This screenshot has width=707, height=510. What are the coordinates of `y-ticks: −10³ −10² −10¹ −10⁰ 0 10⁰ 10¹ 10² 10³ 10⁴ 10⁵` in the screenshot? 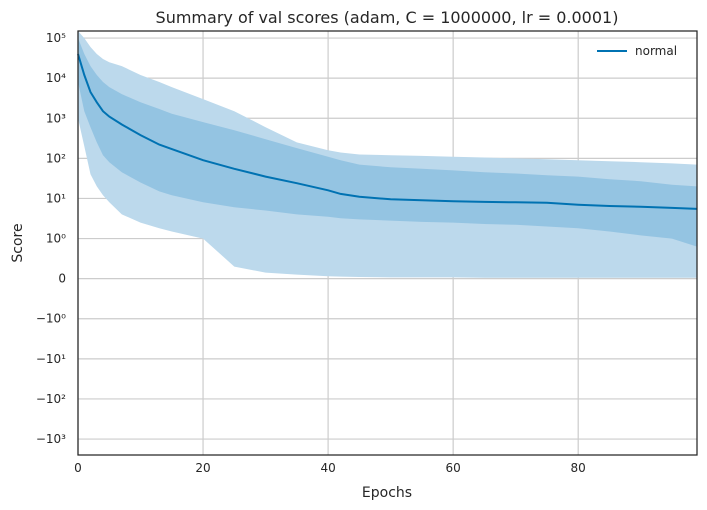 It's located at (51, 238).